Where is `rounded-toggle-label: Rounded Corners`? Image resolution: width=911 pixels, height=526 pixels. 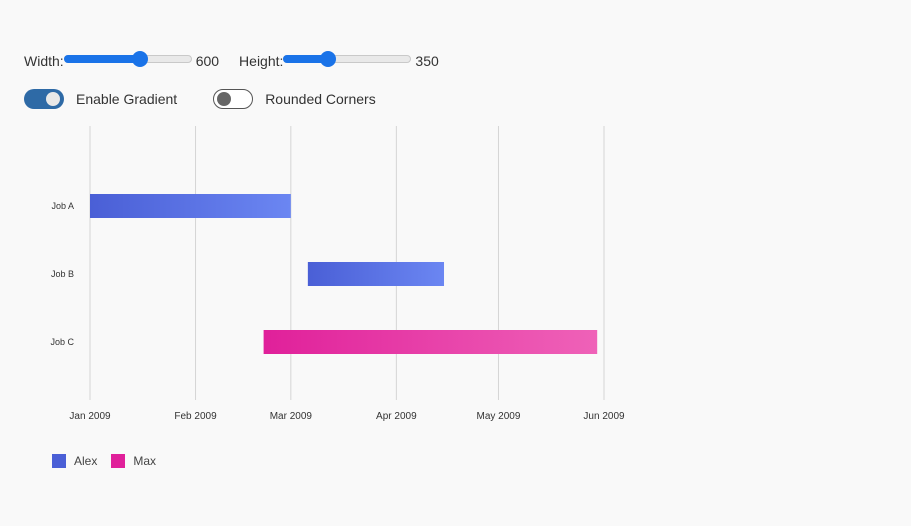 rounded-toggle-label: Rounded Corners is located at coordinates (320, 99).